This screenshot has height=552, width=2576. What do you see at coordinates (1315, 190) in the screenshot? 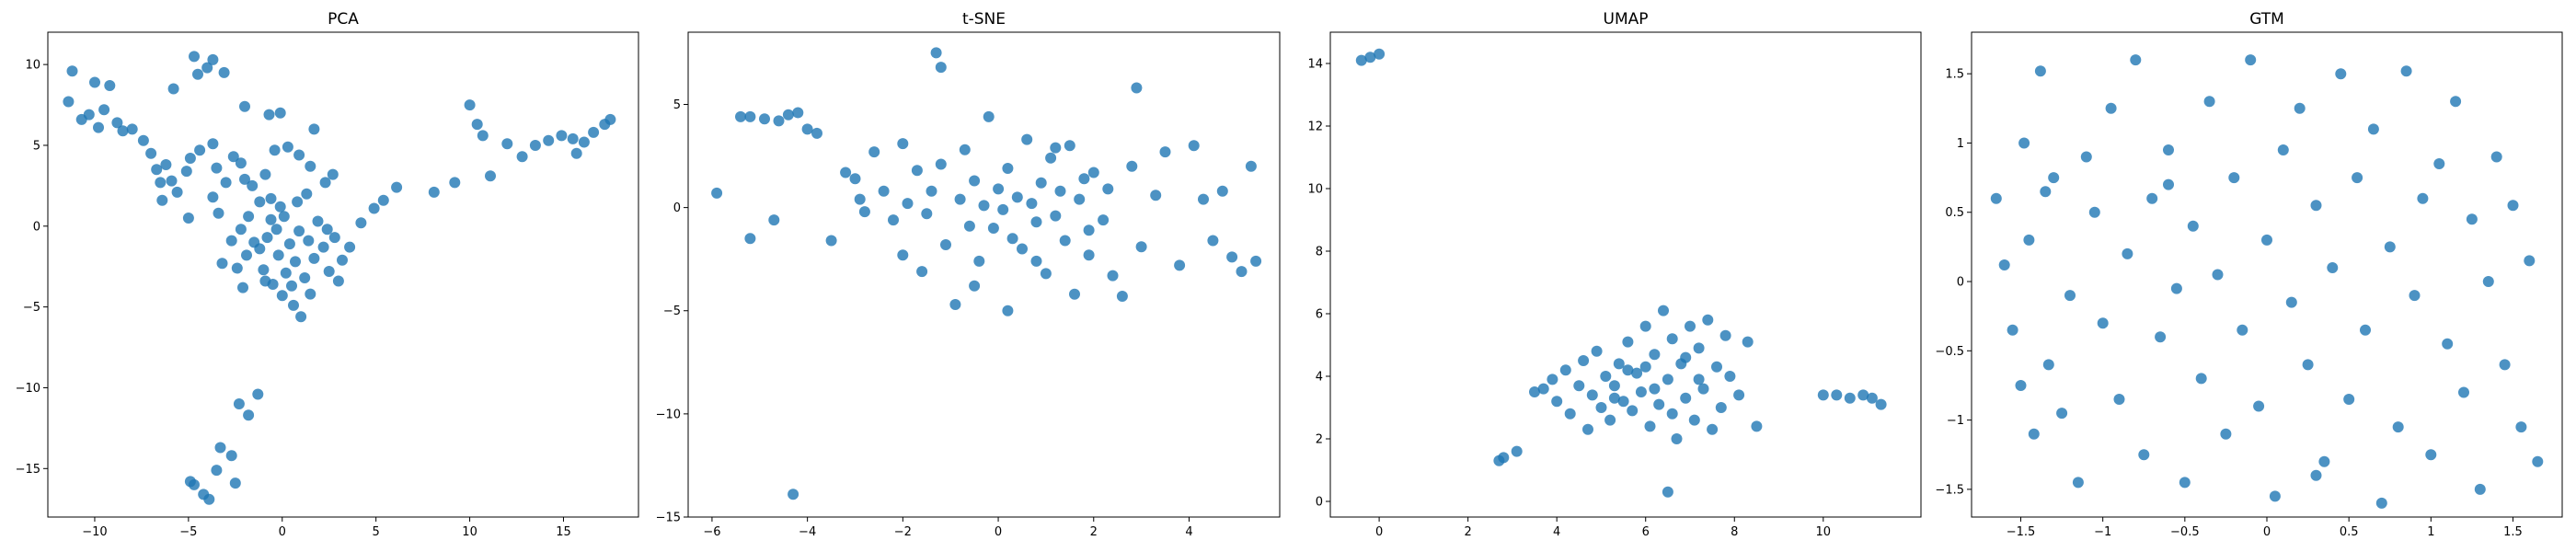
I see `y-tick-label: 10` at bounding box center [1315, 190].